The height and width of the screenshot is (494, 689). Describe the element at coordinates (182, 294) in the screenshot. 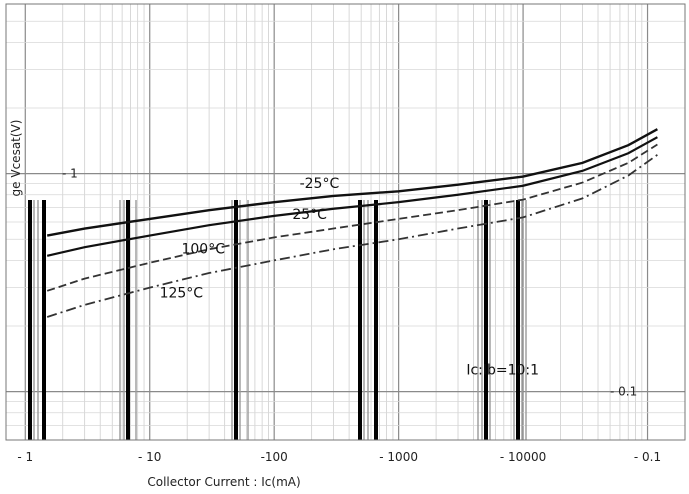

I see `annotation-3: 125°C` at that location.